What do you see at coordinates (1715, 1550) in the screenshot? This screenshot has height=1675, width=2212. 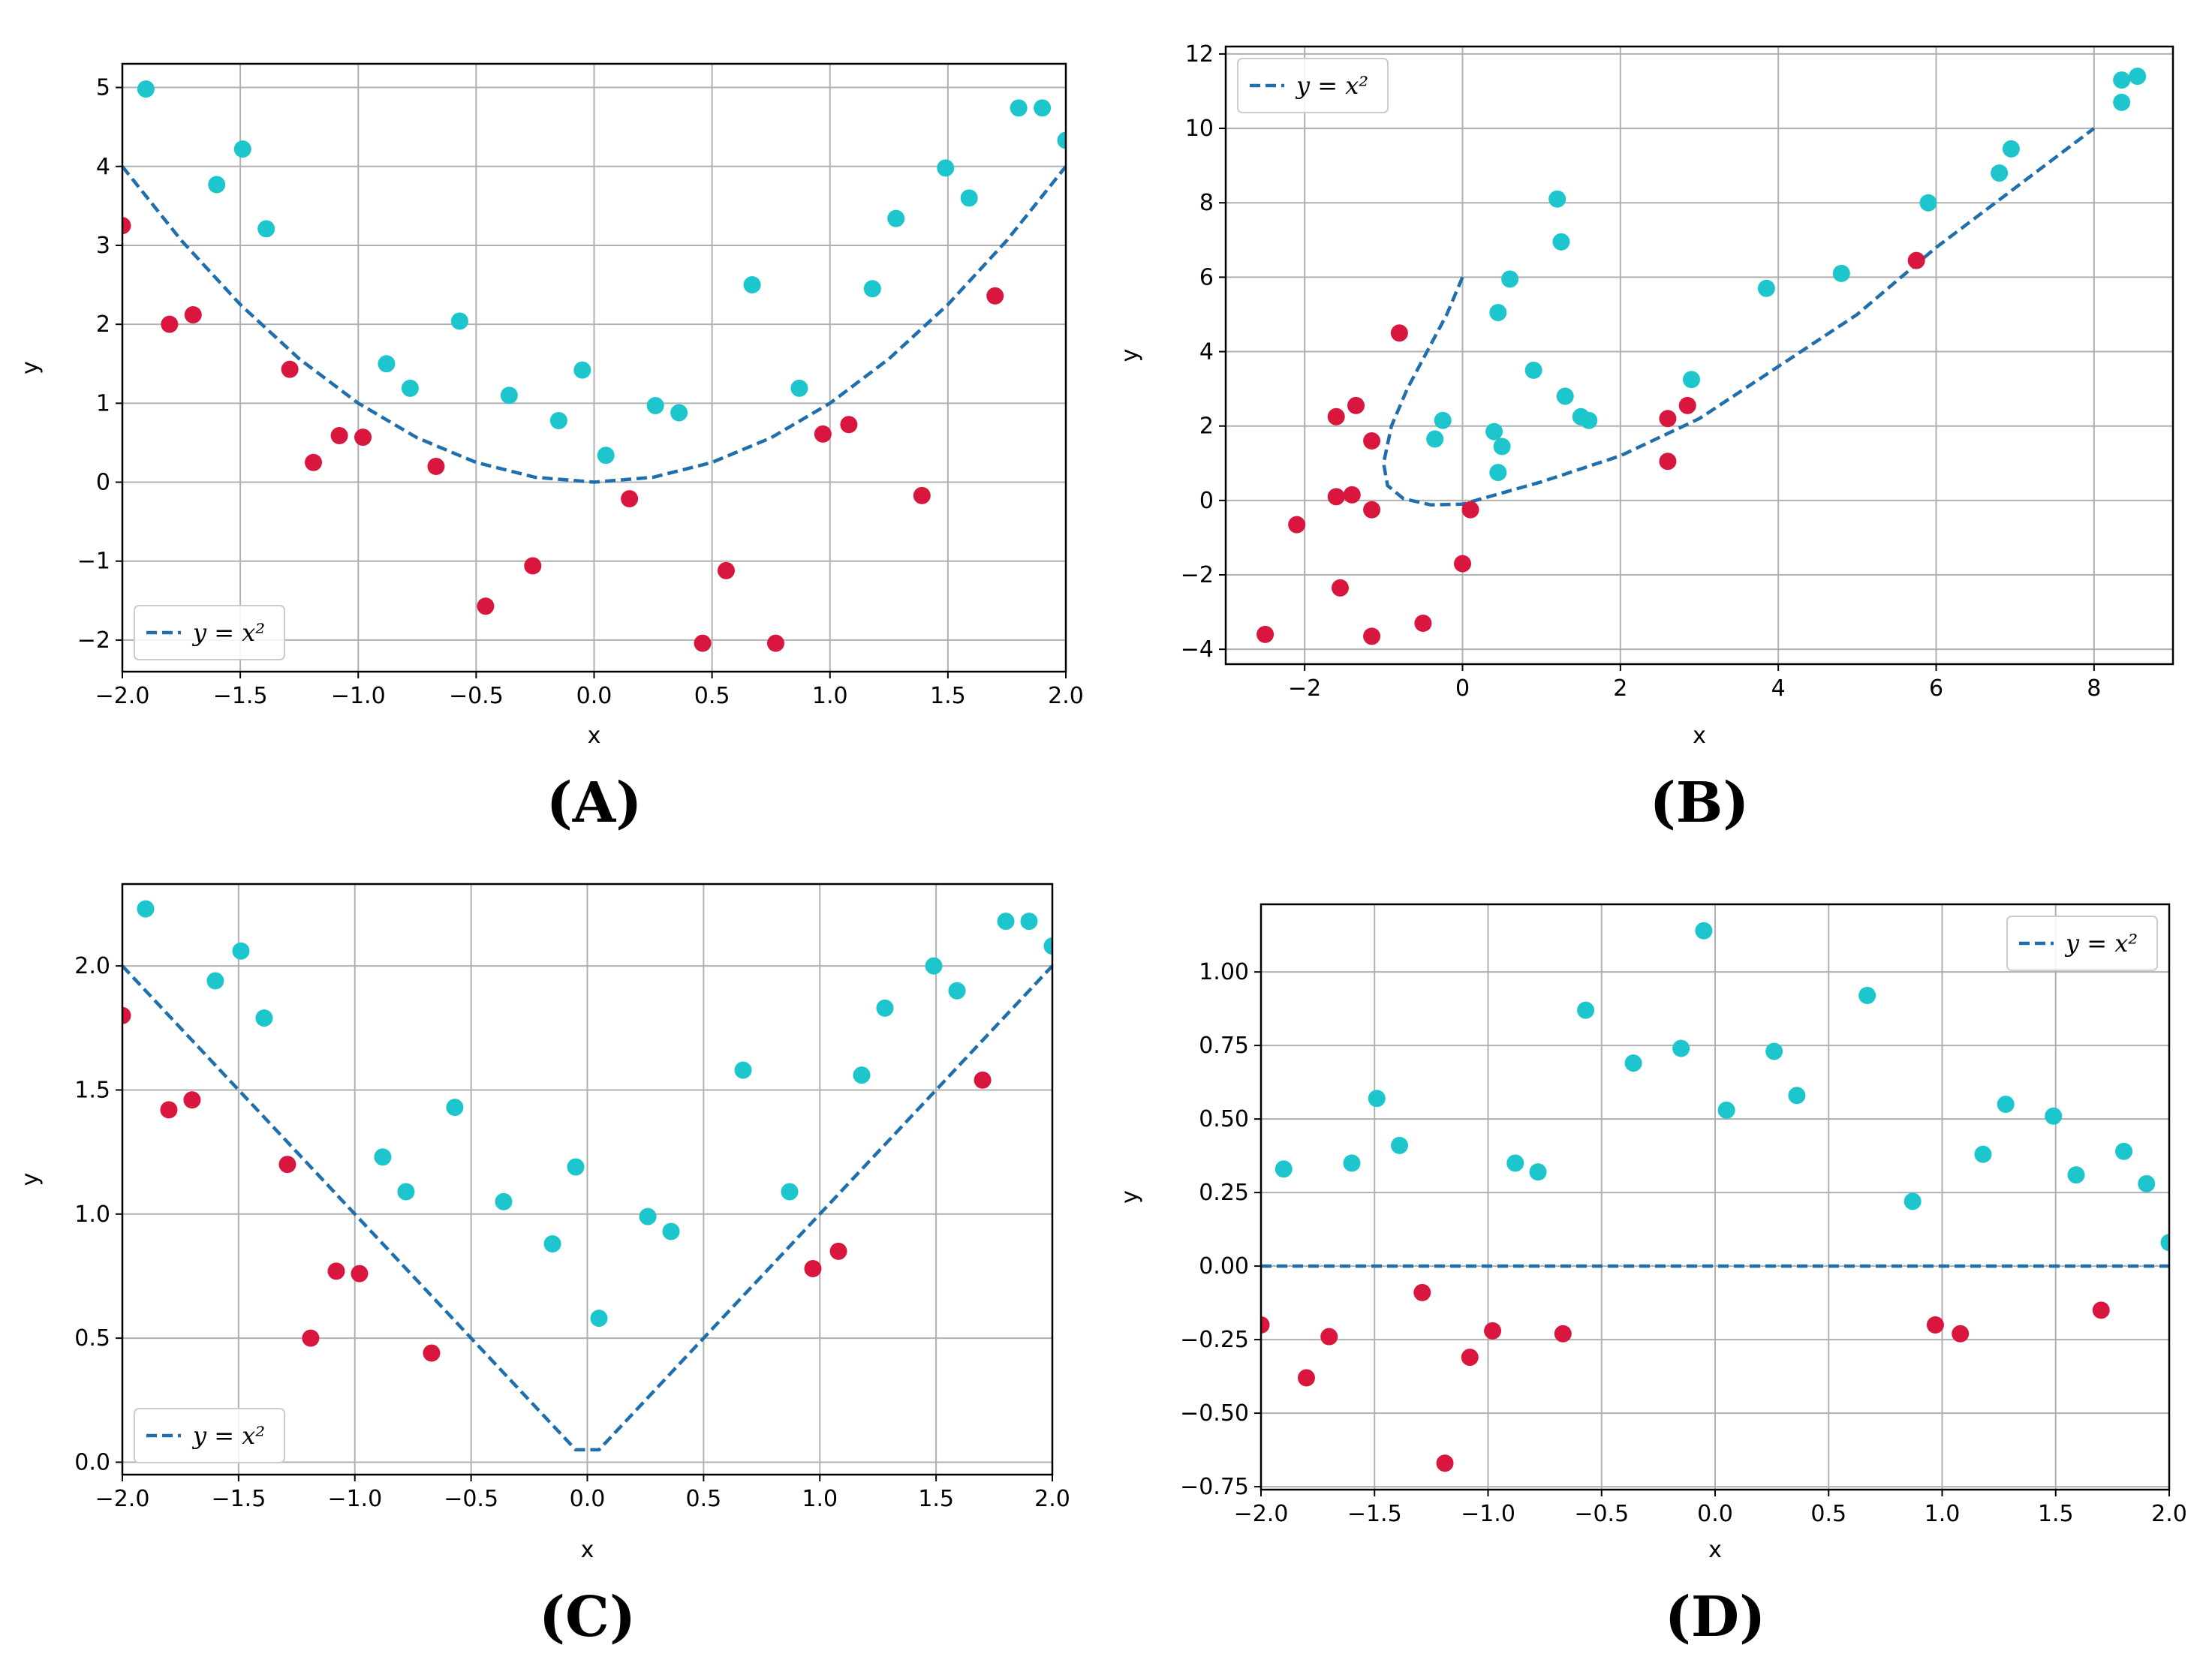 I see `x-axis-label: x` at bounding box center [1715, 1550].